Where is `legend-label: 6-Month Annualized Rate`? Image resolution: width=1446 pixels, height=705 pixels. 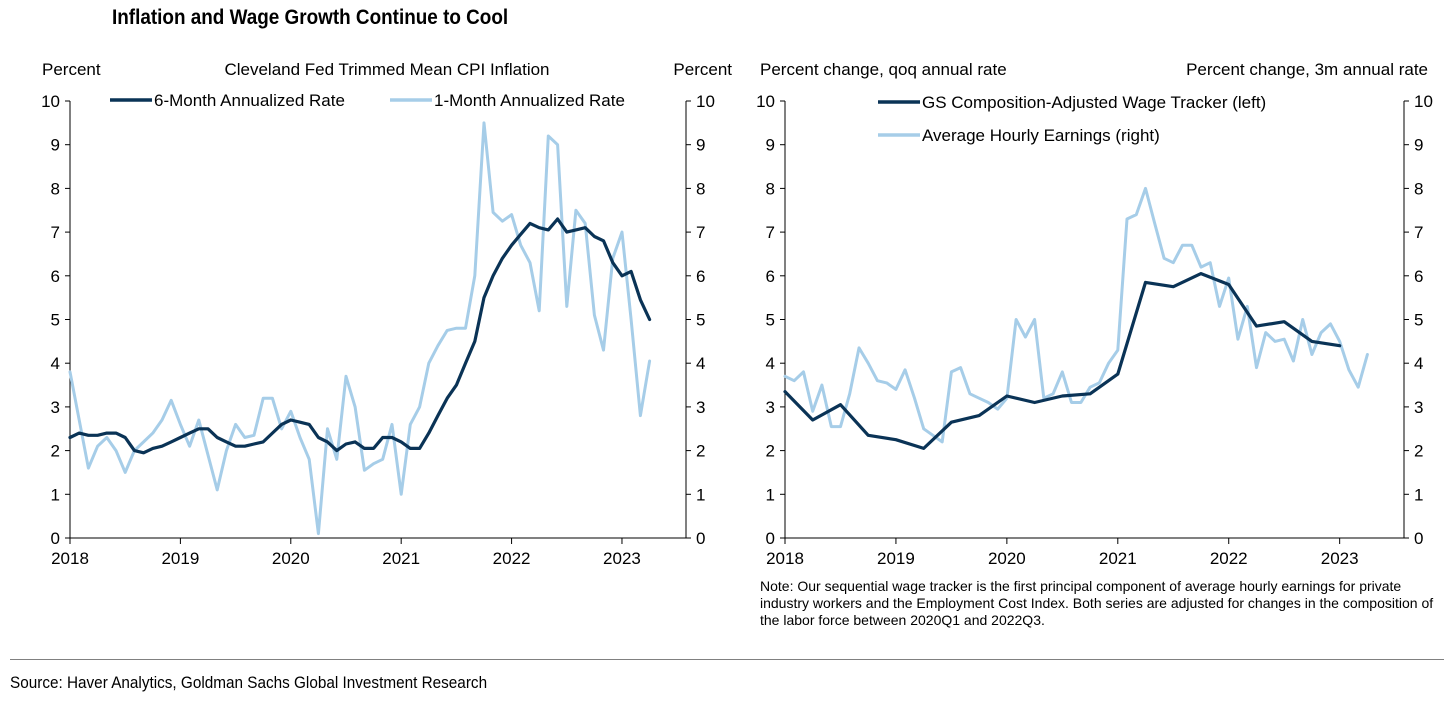
legend-label: 6-Month Annualized Rate is located at coordinates (249, 100).